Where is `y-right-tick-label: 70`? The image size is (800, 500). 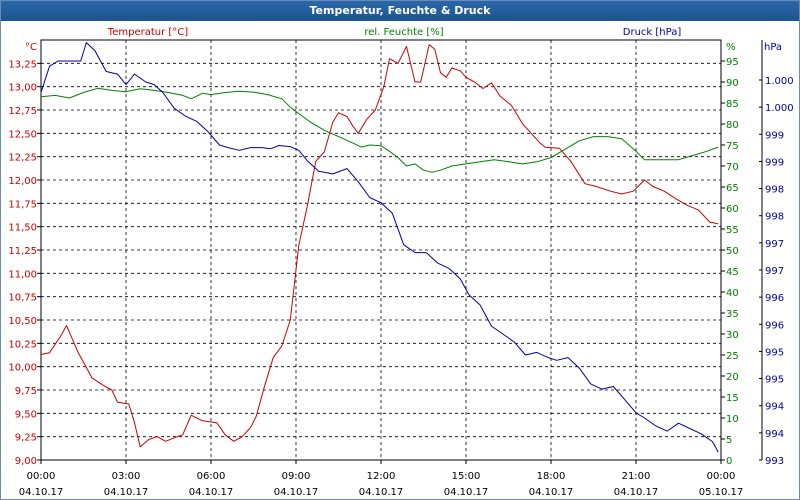
y-right-tick-label: 70 is located at coordinates (732, 167).